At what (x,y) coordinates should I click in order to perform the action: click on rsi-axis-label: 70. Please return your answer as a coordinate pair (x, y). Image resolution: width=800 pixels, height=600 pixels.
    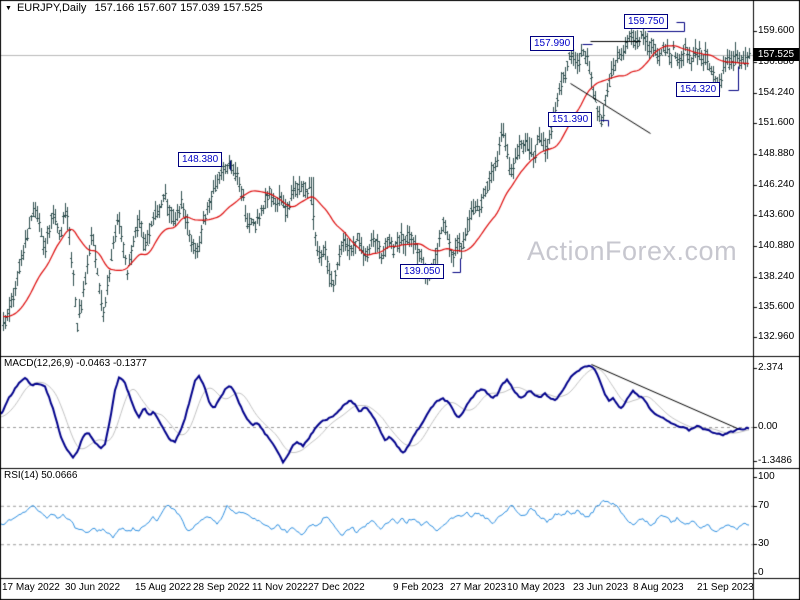
    Looking at the image, I should click on (764, 505).